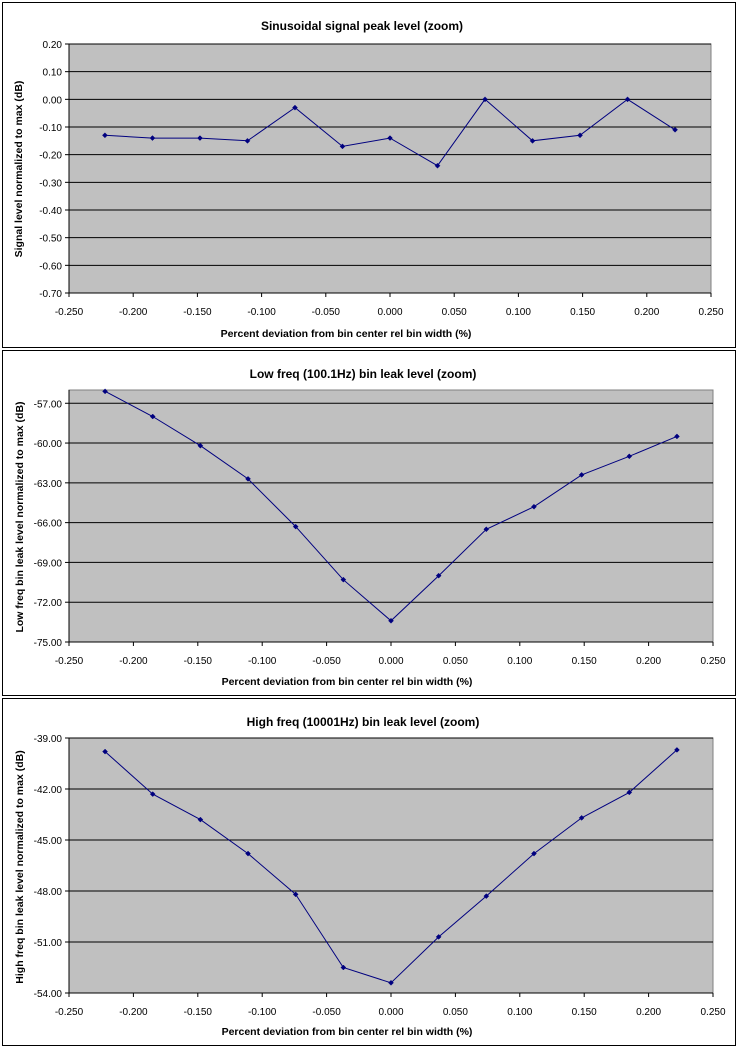 The width and height of the screenshot is (738, 1050). I want to click on y-tick-label: -42.00, so click(48, 790).